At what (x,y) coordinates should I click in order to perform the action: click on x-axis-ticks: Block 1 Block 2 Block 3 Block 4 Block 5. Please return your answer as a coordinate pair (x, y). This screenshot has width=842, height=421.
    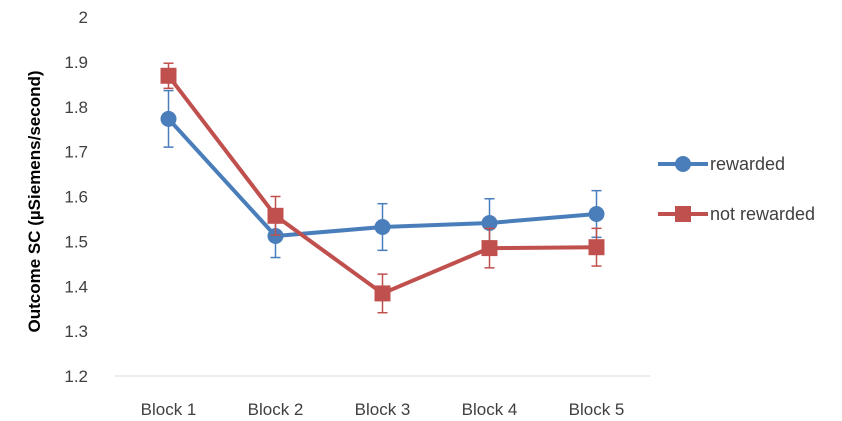
    Looking at the image, I should click on (383, 409).